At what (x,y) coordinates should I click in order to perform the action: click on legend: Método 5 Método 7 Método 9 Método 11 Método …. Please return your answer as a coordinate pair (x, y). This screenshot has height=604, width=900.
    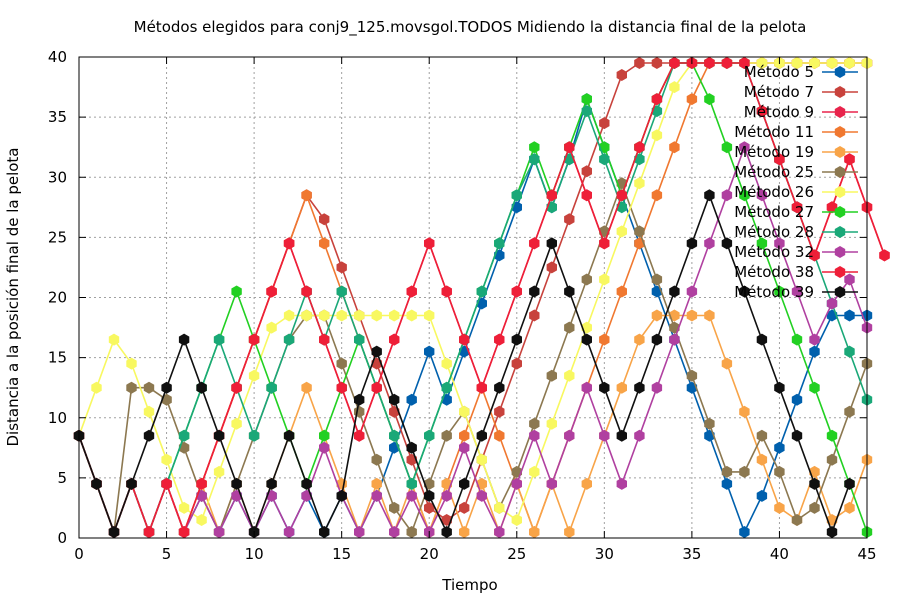
    Looking at the image, I should click on (796, 182).